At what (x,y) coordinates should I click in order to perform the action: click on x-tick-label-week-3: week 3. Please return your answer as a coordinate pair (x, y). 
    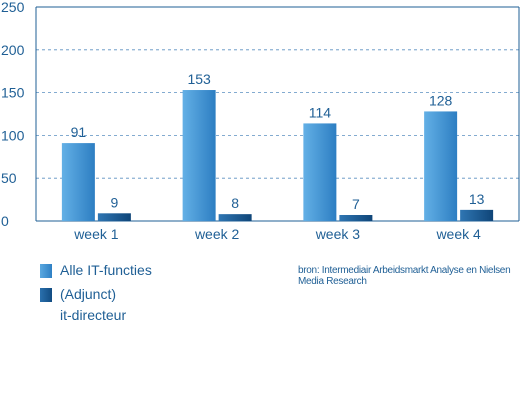
    Looking at the image, I should click on (338, 234).